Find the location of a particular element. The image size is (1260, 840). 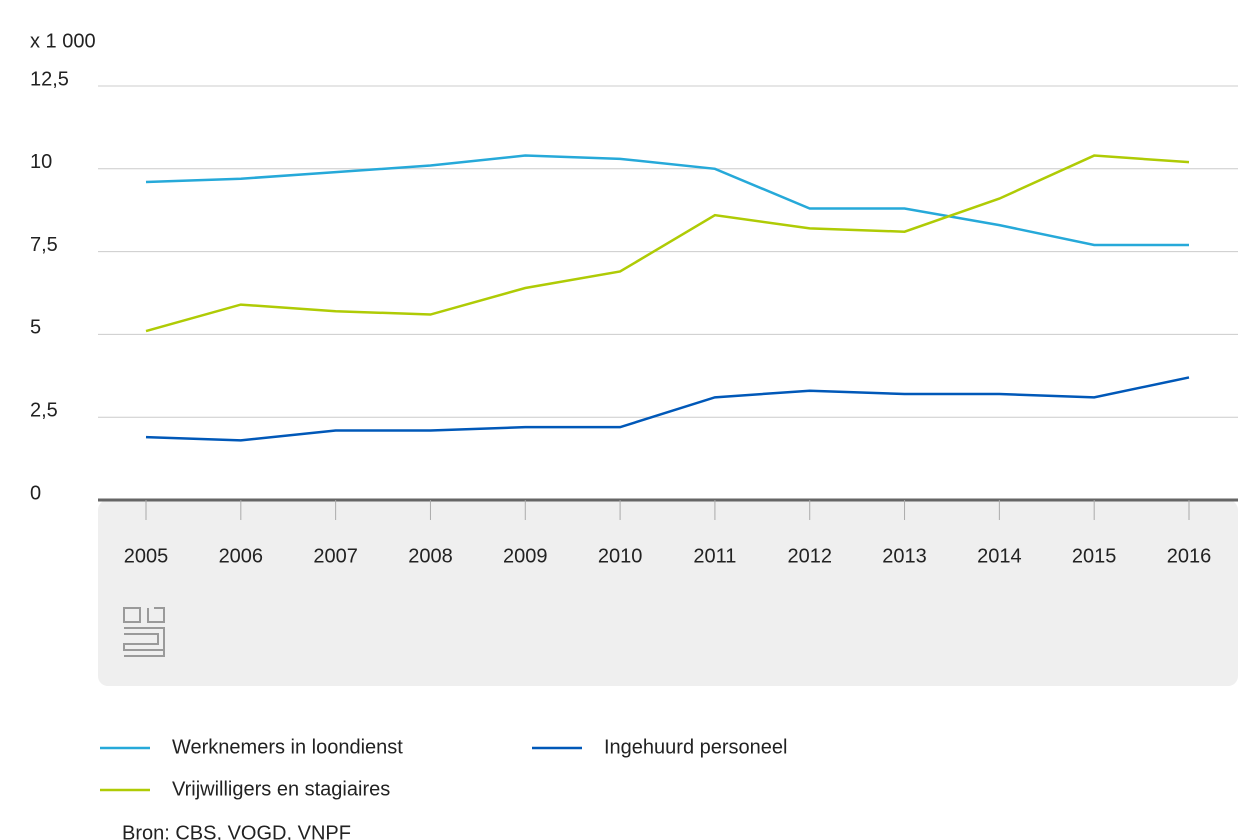

x-tick-label: 2008 is located at coordinates (430, 556).